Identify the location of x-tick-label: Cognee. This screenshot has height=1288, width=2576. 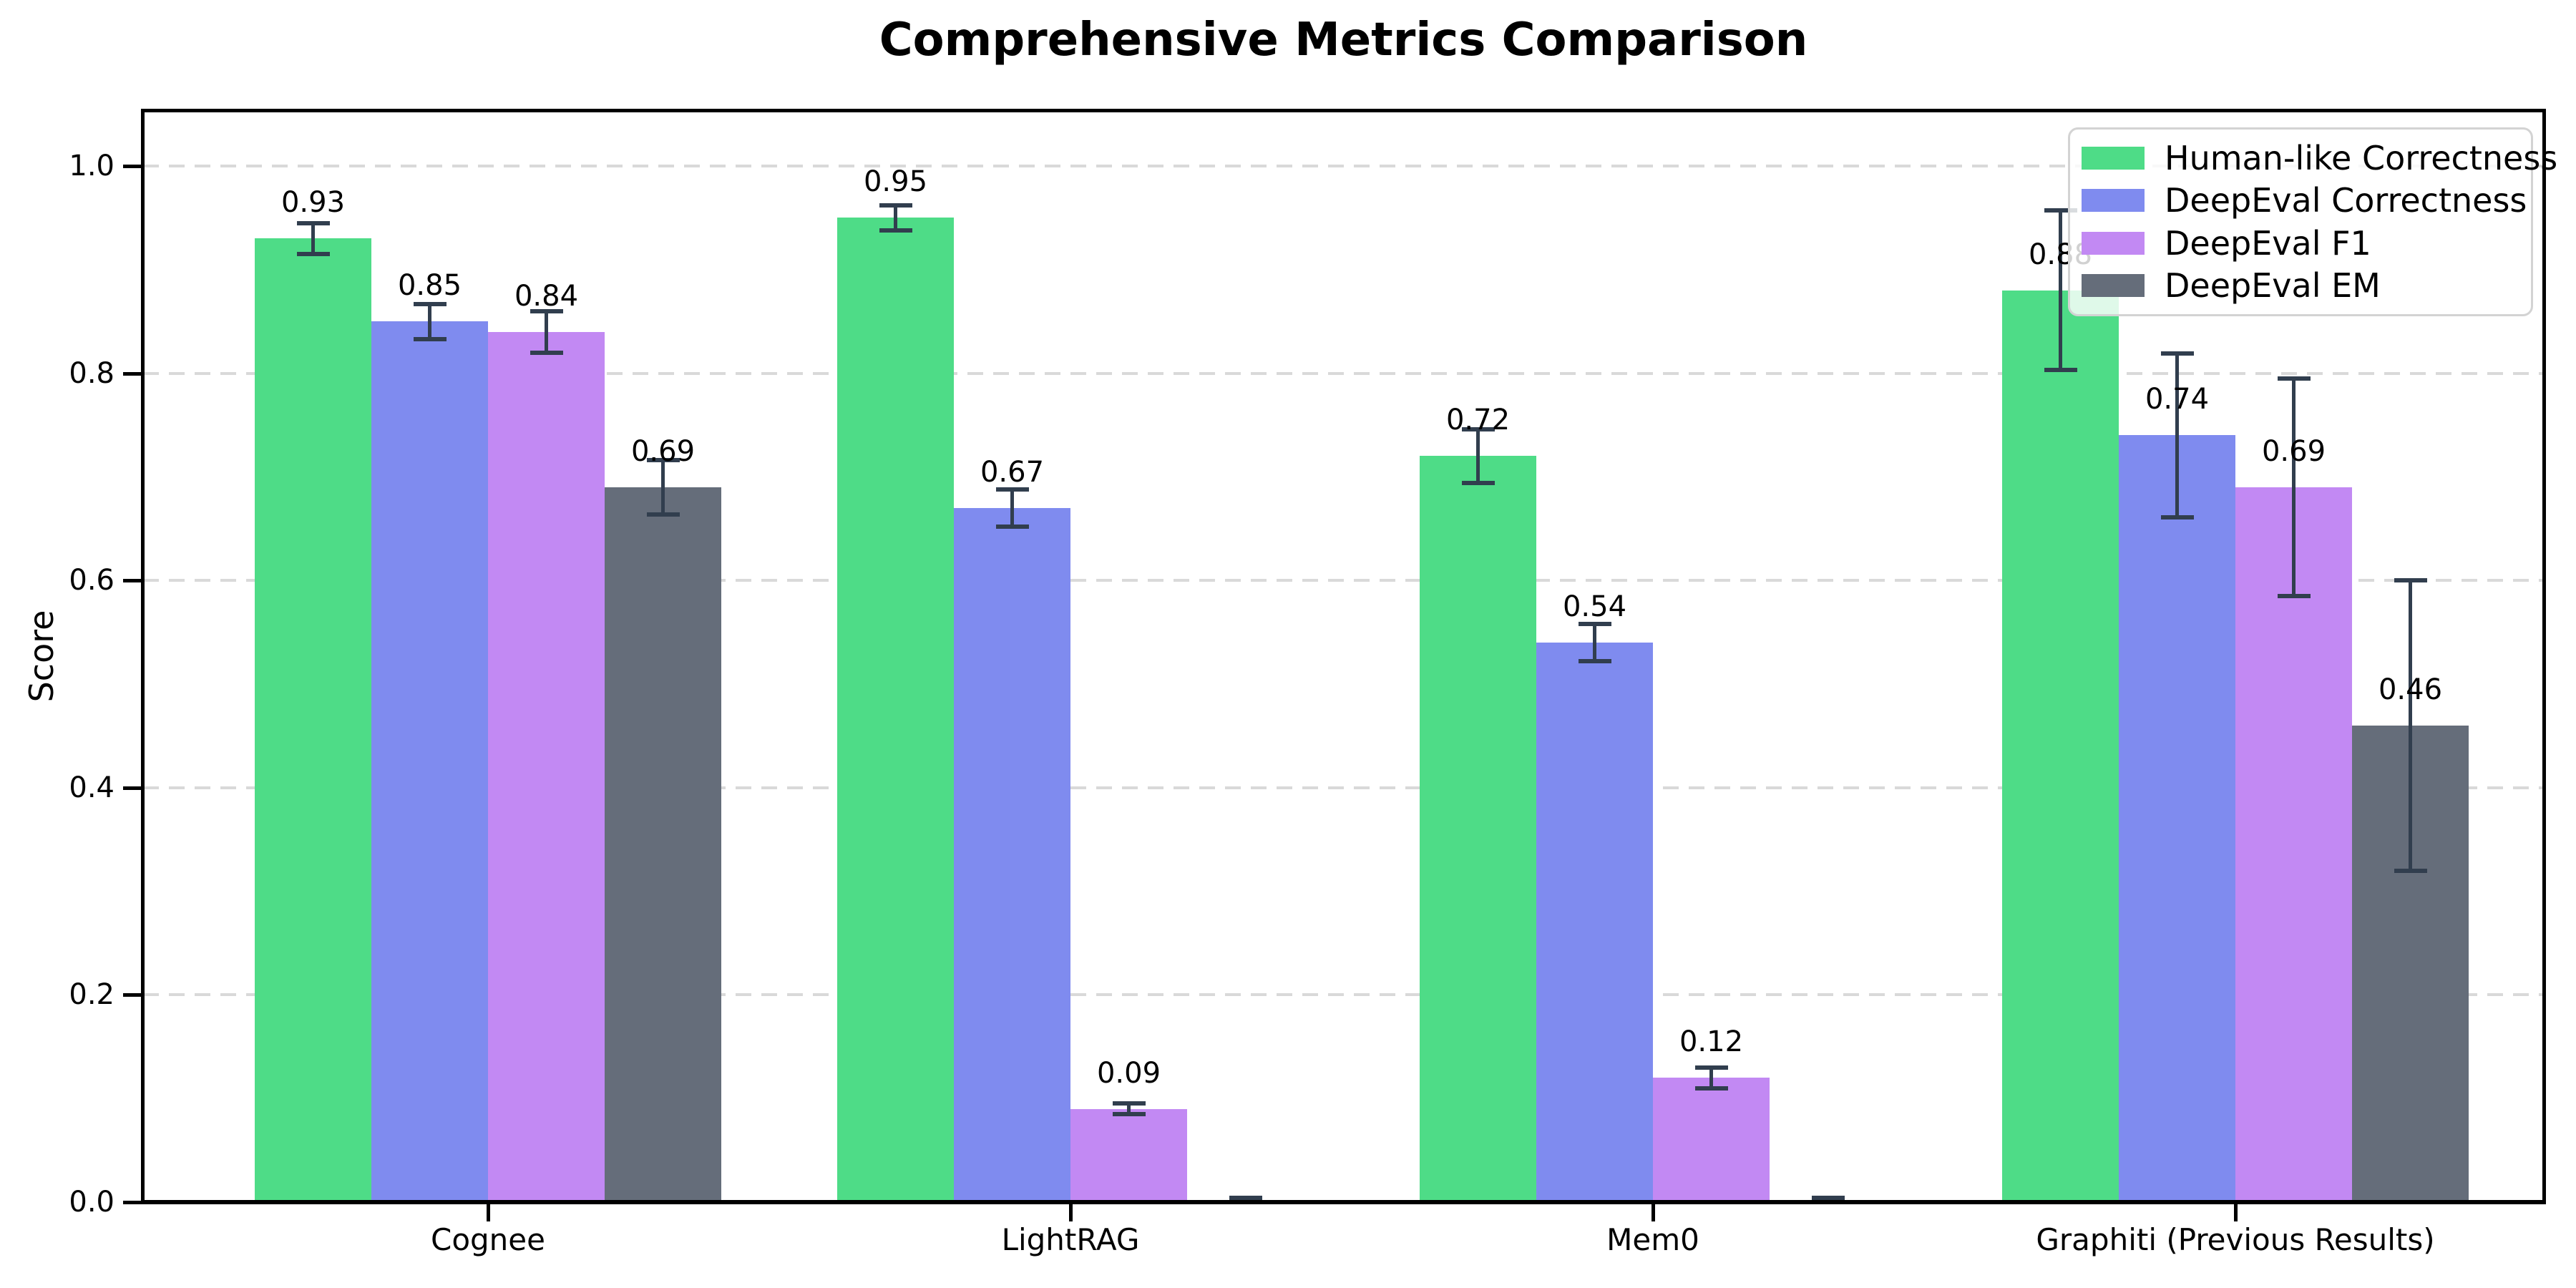
(488, 1239).